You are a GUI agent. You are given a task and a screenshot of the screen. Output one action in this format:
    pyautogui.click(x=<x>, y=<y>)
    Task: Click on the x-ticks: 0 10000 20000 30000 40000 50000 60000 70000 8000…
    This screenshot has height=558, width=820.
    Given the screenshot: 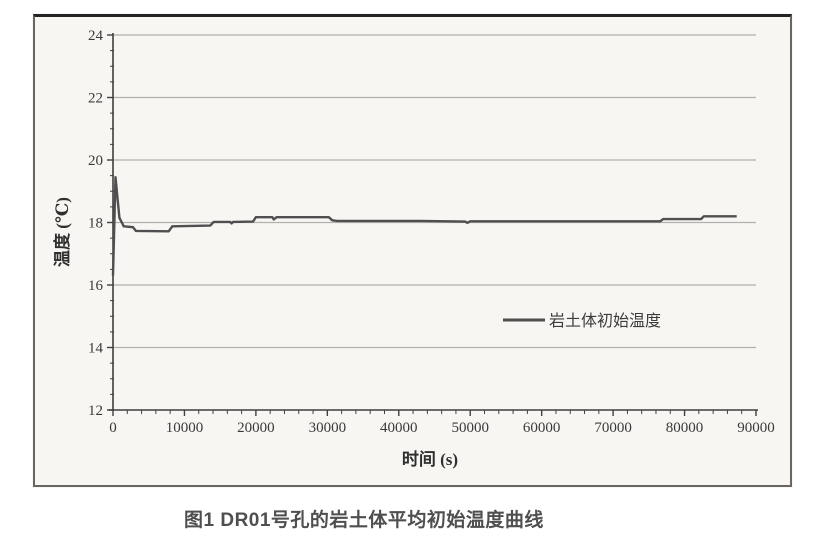 What is the action you would take?
    pyautogui.click(x=442, y=423)
    